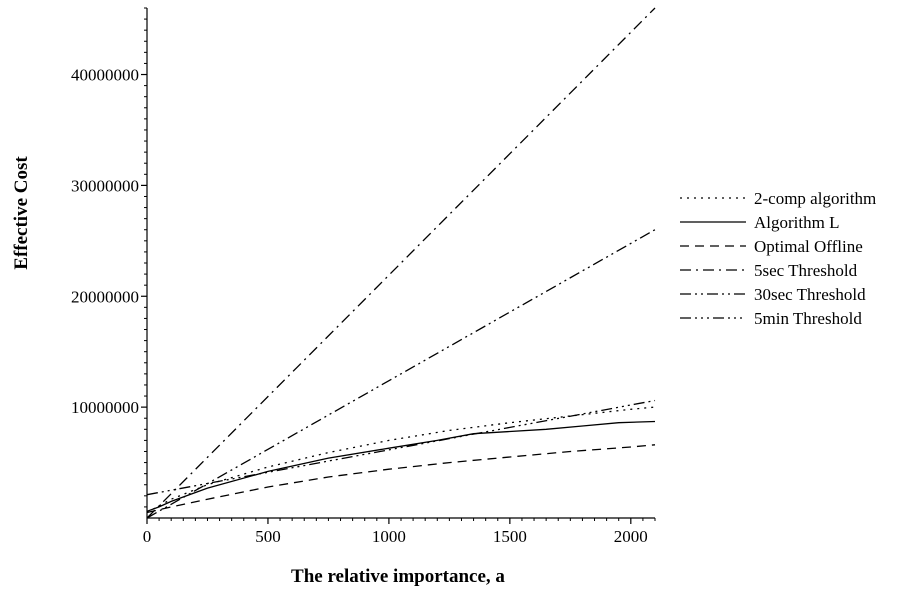 The height and width of the screenshot is (591, 909). Describe the element at coordinates (268, 536) in the screenshot. I see `x-tick-label: 500` at that location.